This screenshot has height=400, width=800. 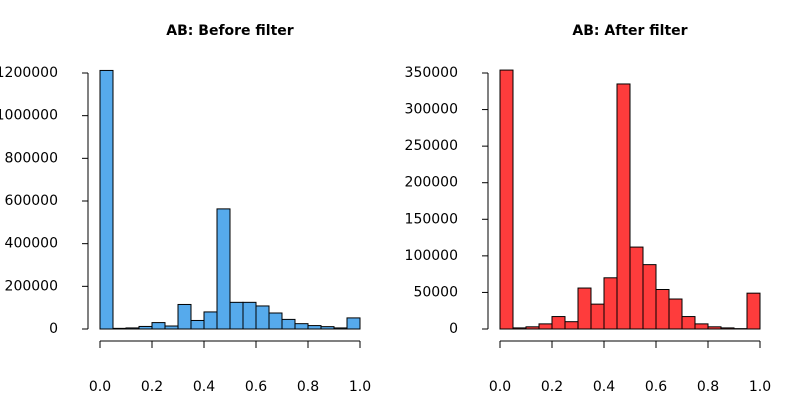 I want to click on y-tick-label: 600000, so click(x=31, y=201).